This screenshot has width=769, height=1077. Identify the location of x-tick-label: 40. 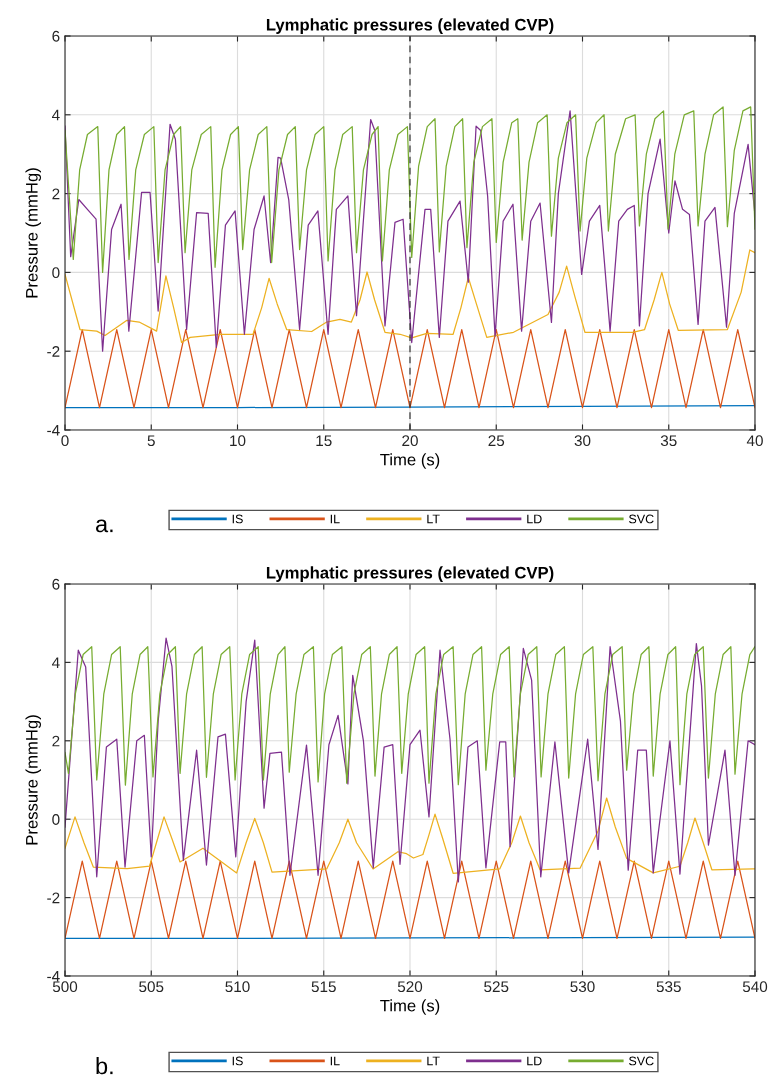
(754, 441).